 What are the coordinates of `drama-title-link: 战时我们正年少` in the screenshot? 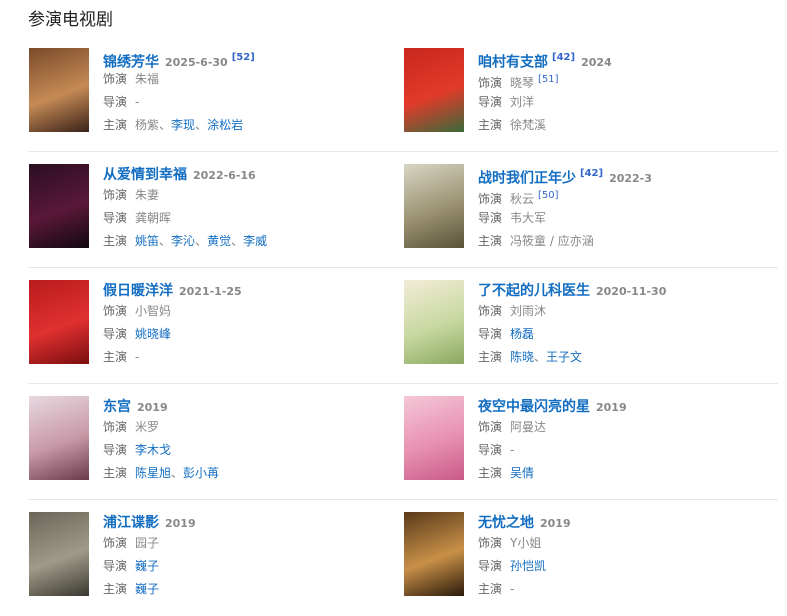 It's located at (527, 178).